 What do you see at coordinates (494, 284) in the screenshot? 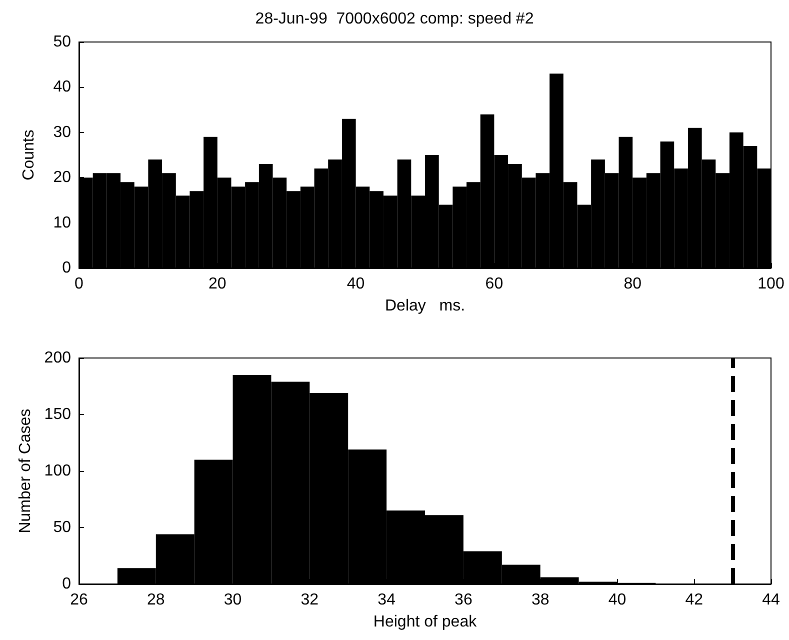
I see `x-tick-label: 60` at bounding box center [494, 284].